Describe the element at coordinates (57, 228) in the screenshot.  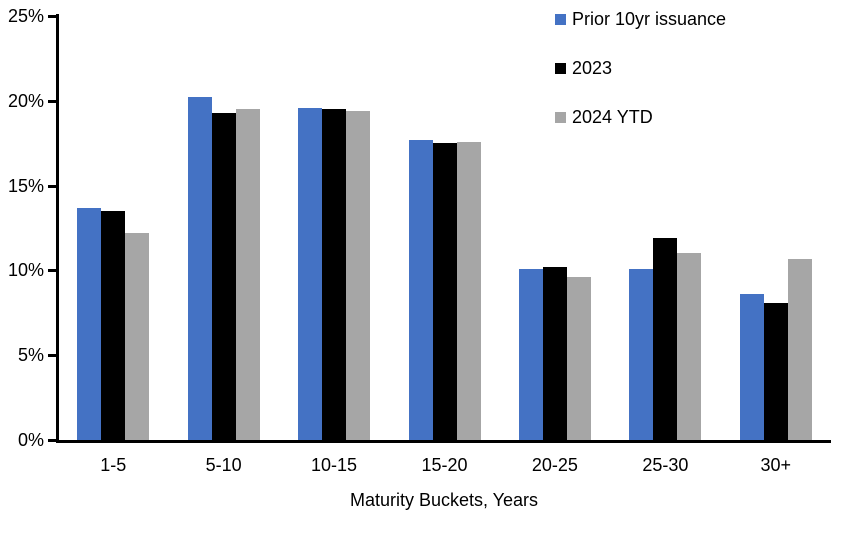
I see `y-axis-line` at that location.